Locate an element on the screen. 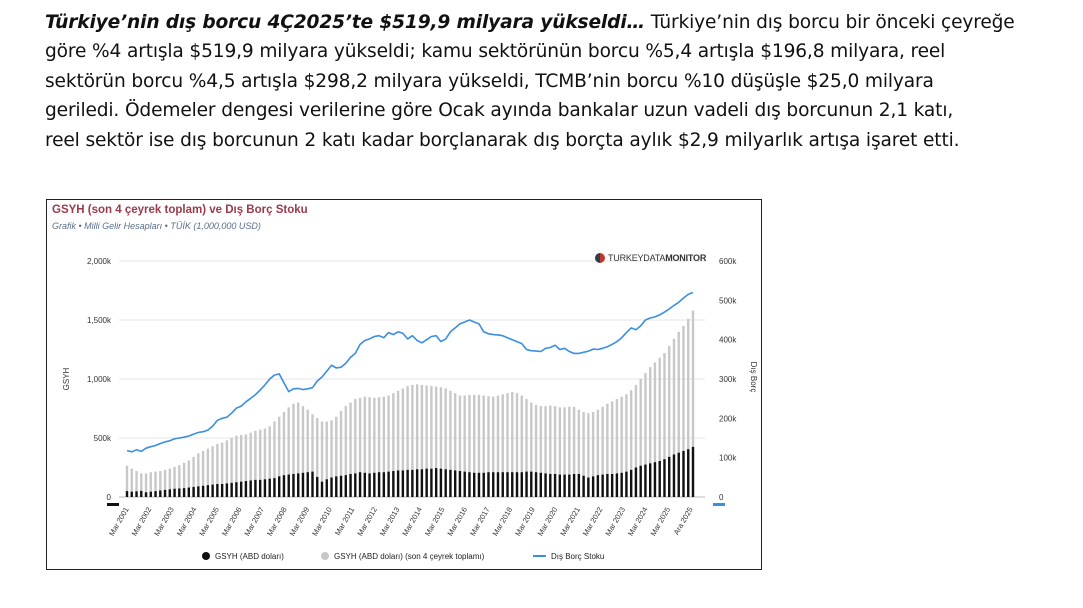  y-right-tick-label: 600k is located at coordinates (728, 261).